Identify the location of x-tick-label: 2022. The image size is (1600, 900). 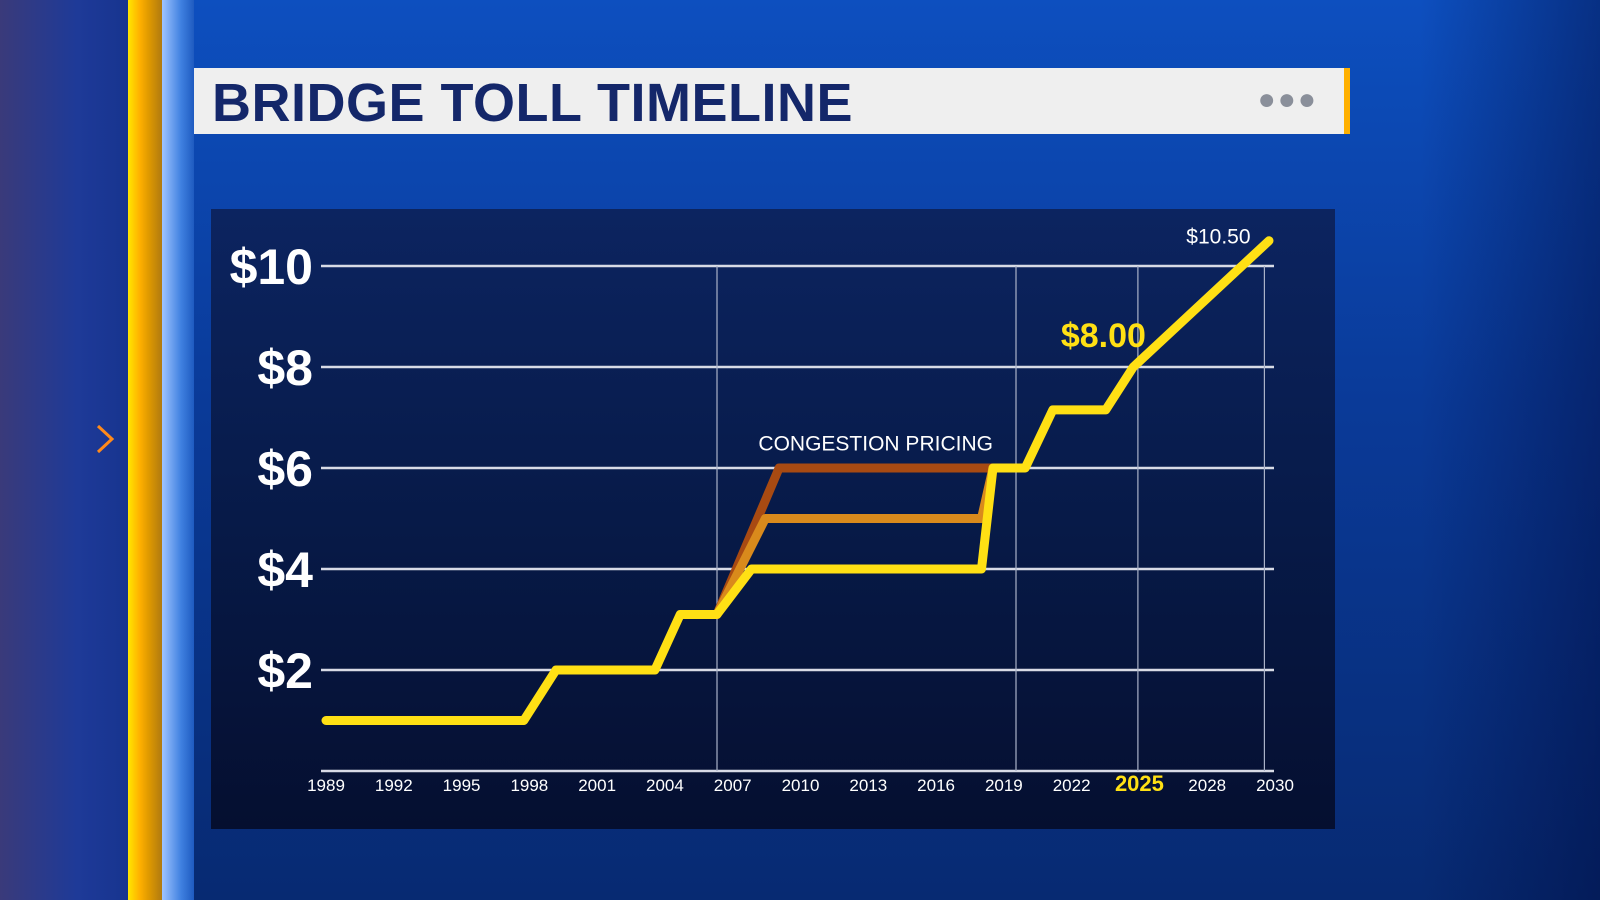
(1072, 785).